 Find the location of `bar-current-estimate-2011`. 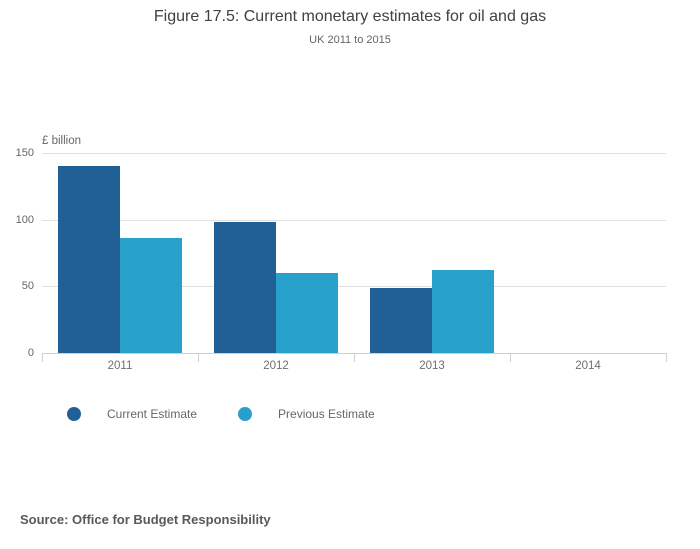

bar-current-estimate-2011 is located at coordinates (89, 259).